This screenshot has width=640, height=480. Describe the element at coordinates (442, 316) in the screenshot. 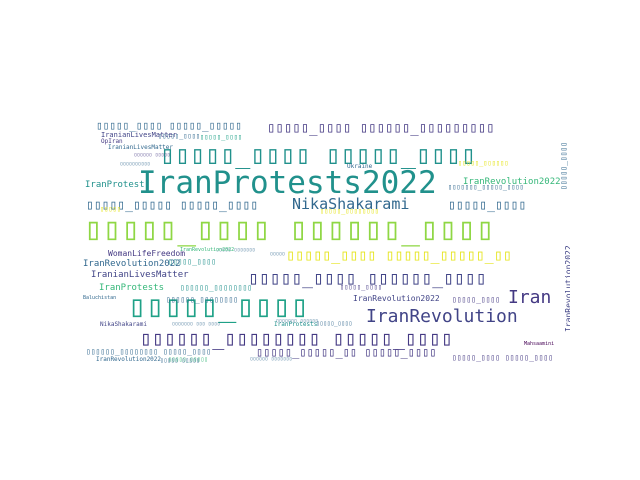

I see `word-iranrevolution: IranRevolution` at that location.